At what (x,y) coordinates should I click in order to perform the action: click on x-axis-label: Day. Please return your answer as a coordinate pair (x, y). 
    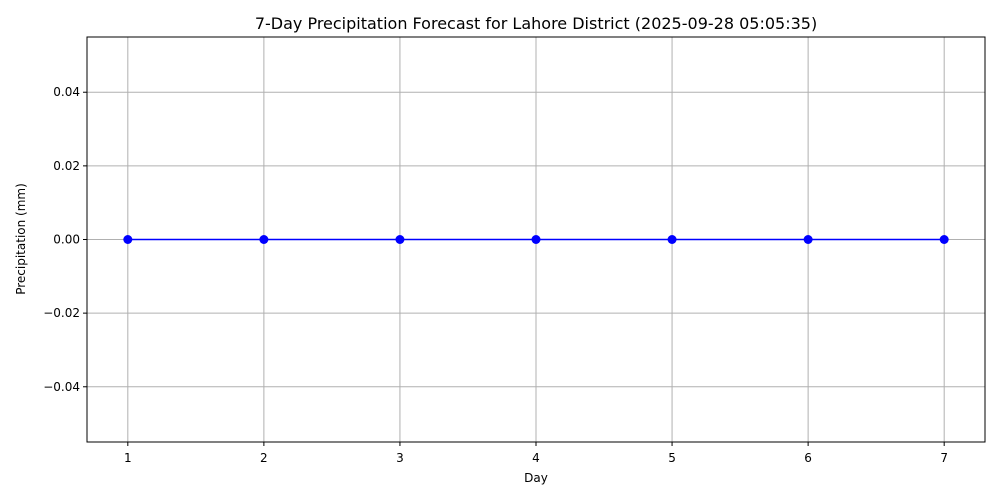
    Looking at the image, I should click on (536, 478).